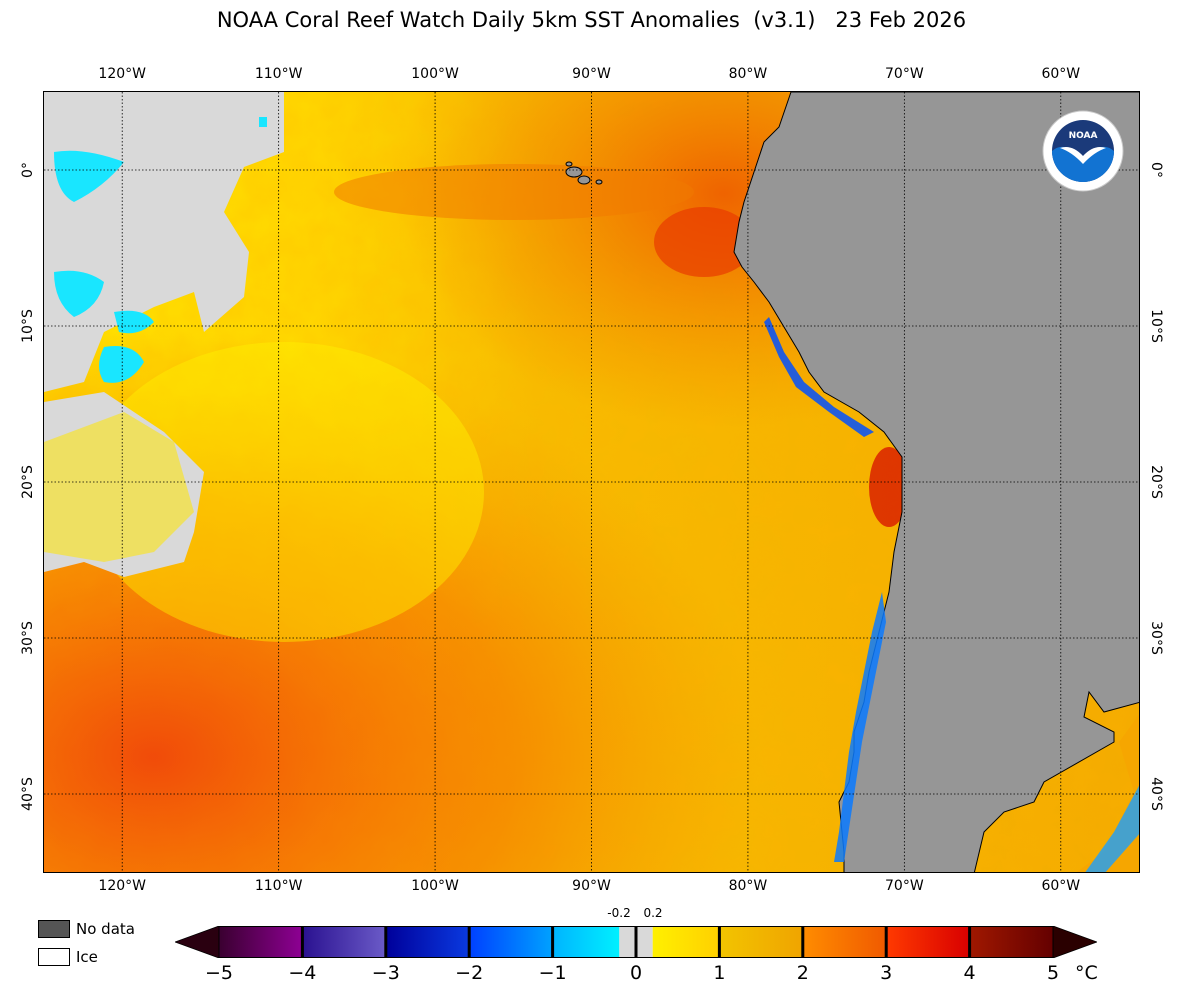  Describe the element at coordinates (219, 973) in the screenshot. I see `colorbar-tick-label: −5` at that location.